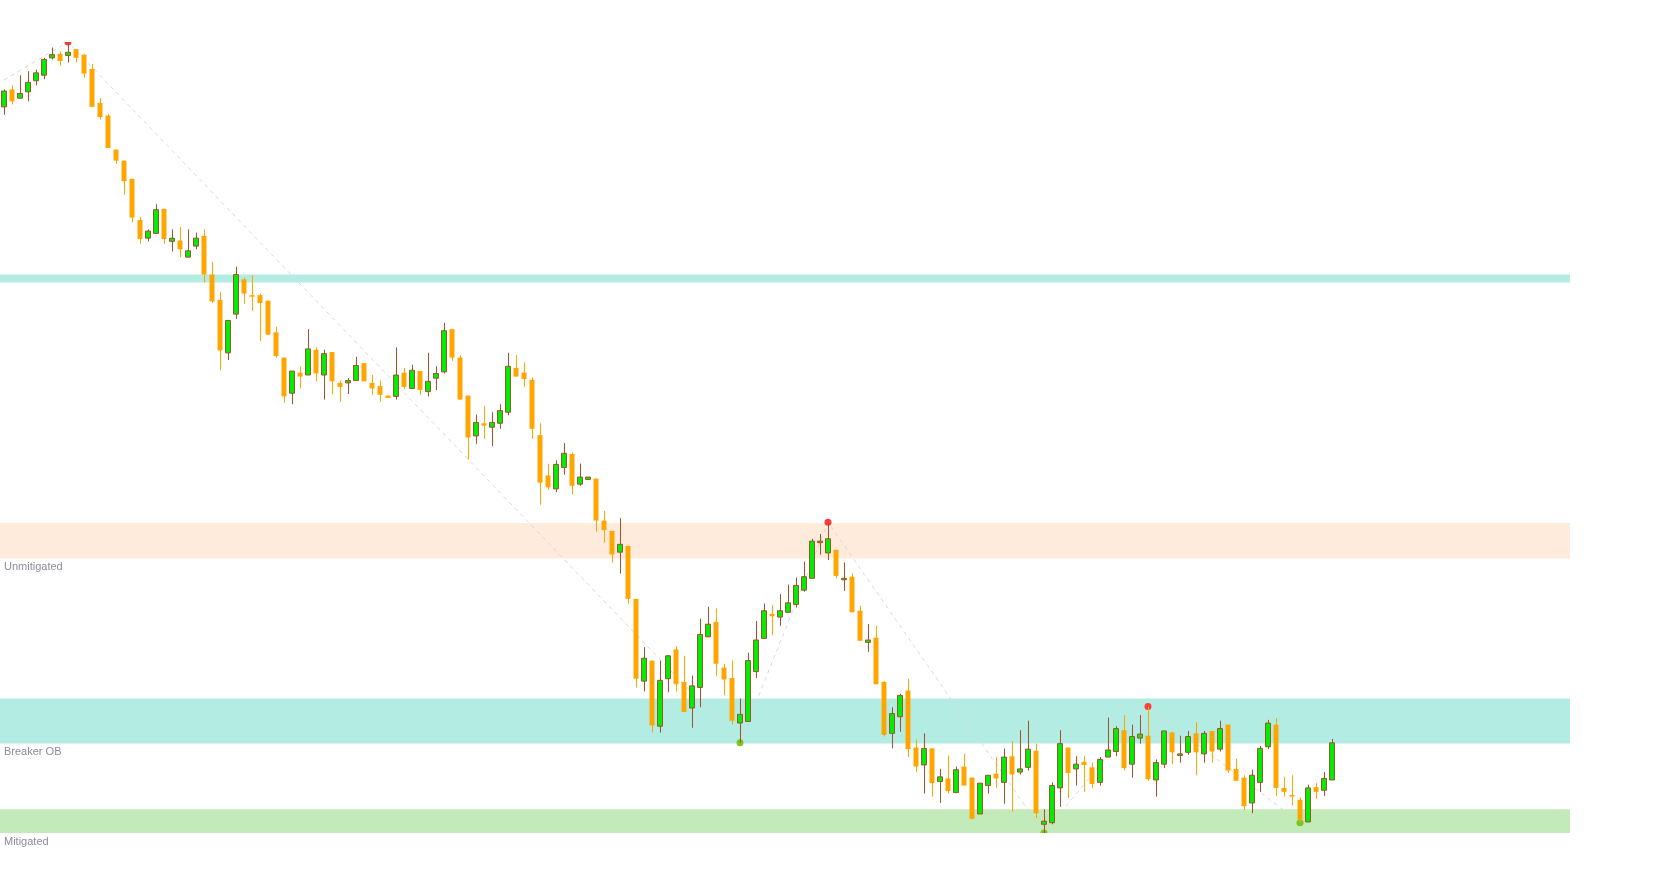 This screenshot has width=1673, height=883. Describe the element at coordinates (26, 840) in the screenshot. I see `band-label: Mitigated` at that location.